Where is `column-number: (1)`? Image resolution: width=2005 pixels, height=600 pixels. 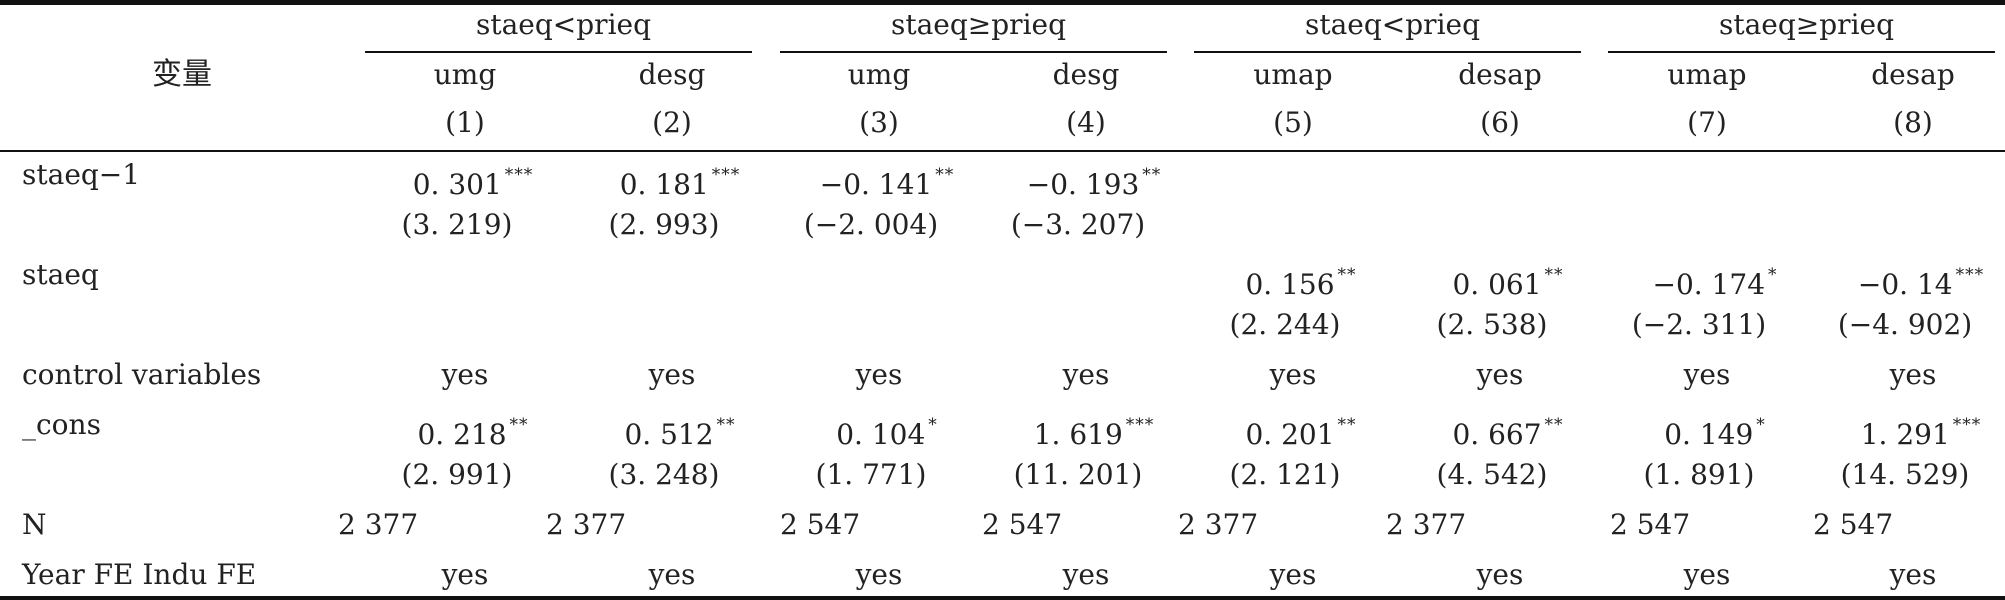 column-number: (1) is located at coordinates (465, 122).